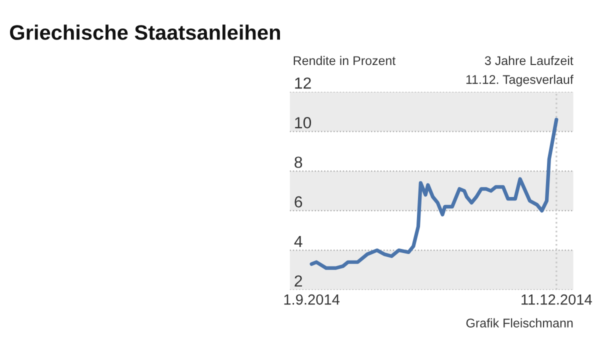 The height and width of the screenshot is (343, 610). Describe the element at coordinates (298, 202) in the screenshot. I see `y-tick-label: 6` at that location.